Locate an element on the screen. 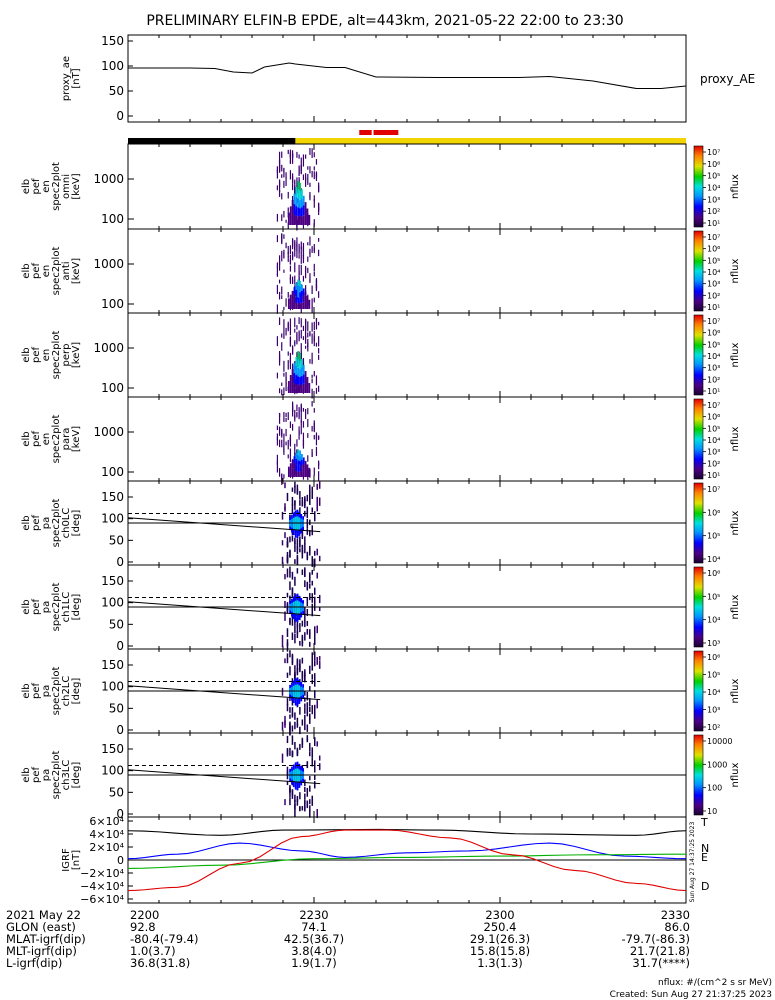 The height and width of the screenshot is (1000, 775). panel-ylabel-line: [keV] is located at coordinates (76, 355).